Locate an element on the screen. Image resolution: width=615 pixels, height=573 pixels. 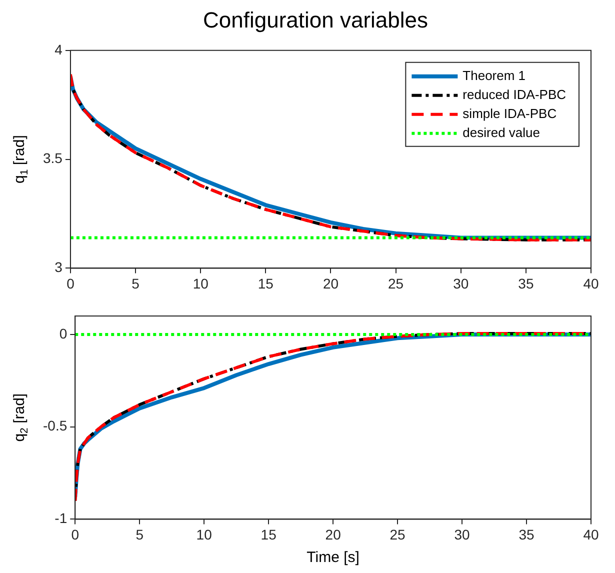
legend-label: desired value is located at coordinates (501, 132).